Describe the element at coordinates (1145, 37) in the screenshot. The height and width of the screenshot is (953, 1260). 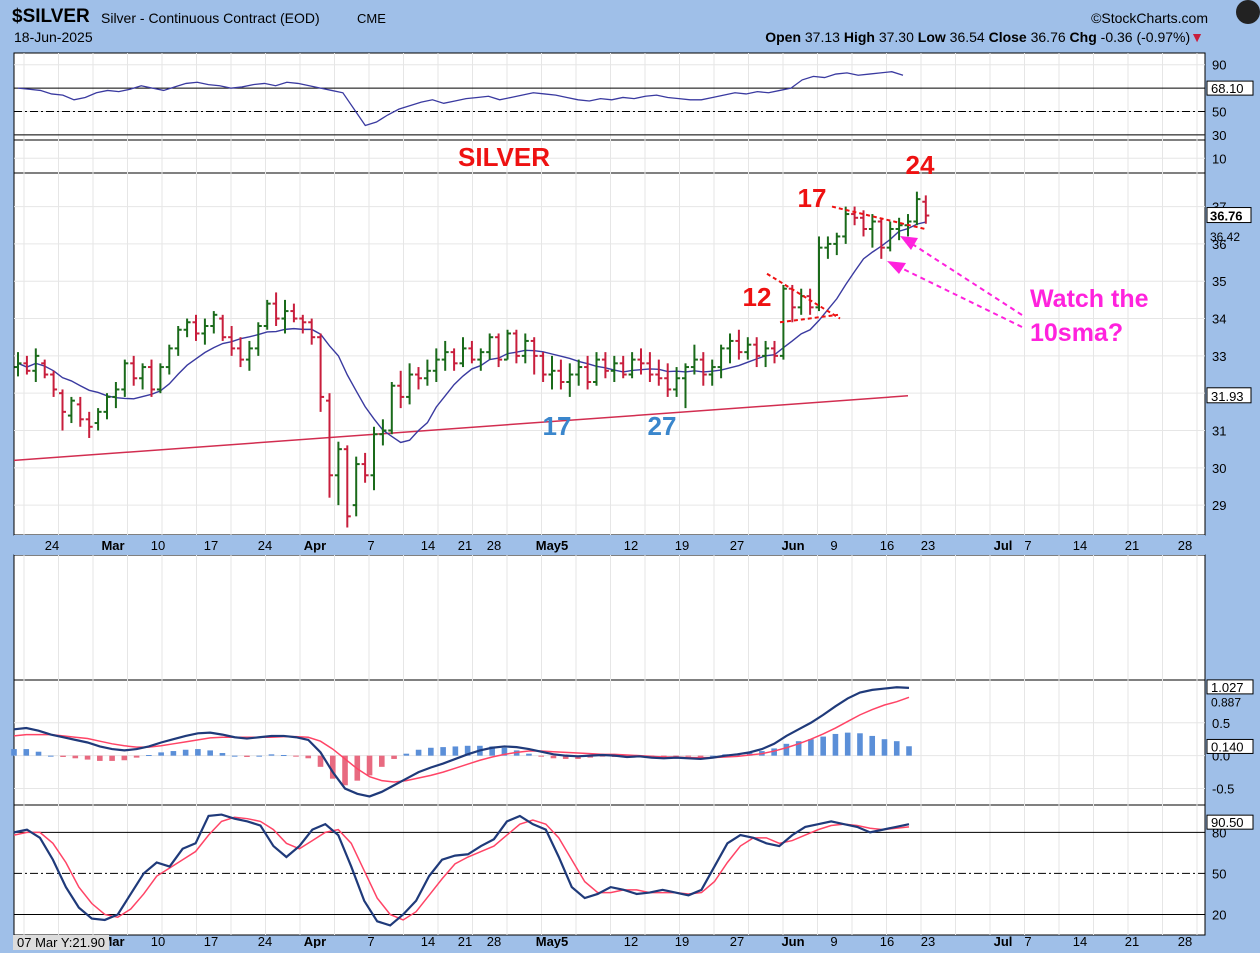
I see `chg-value: -0.36 (-0.97%)` at that location.